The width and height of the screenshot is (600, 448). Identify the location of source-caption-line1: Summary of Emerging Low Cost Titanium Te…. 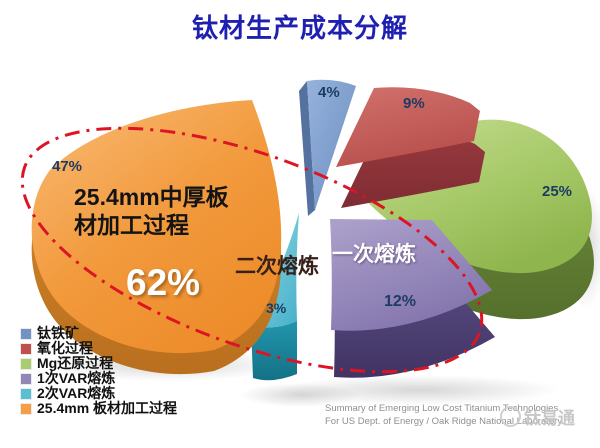
(442, 408).